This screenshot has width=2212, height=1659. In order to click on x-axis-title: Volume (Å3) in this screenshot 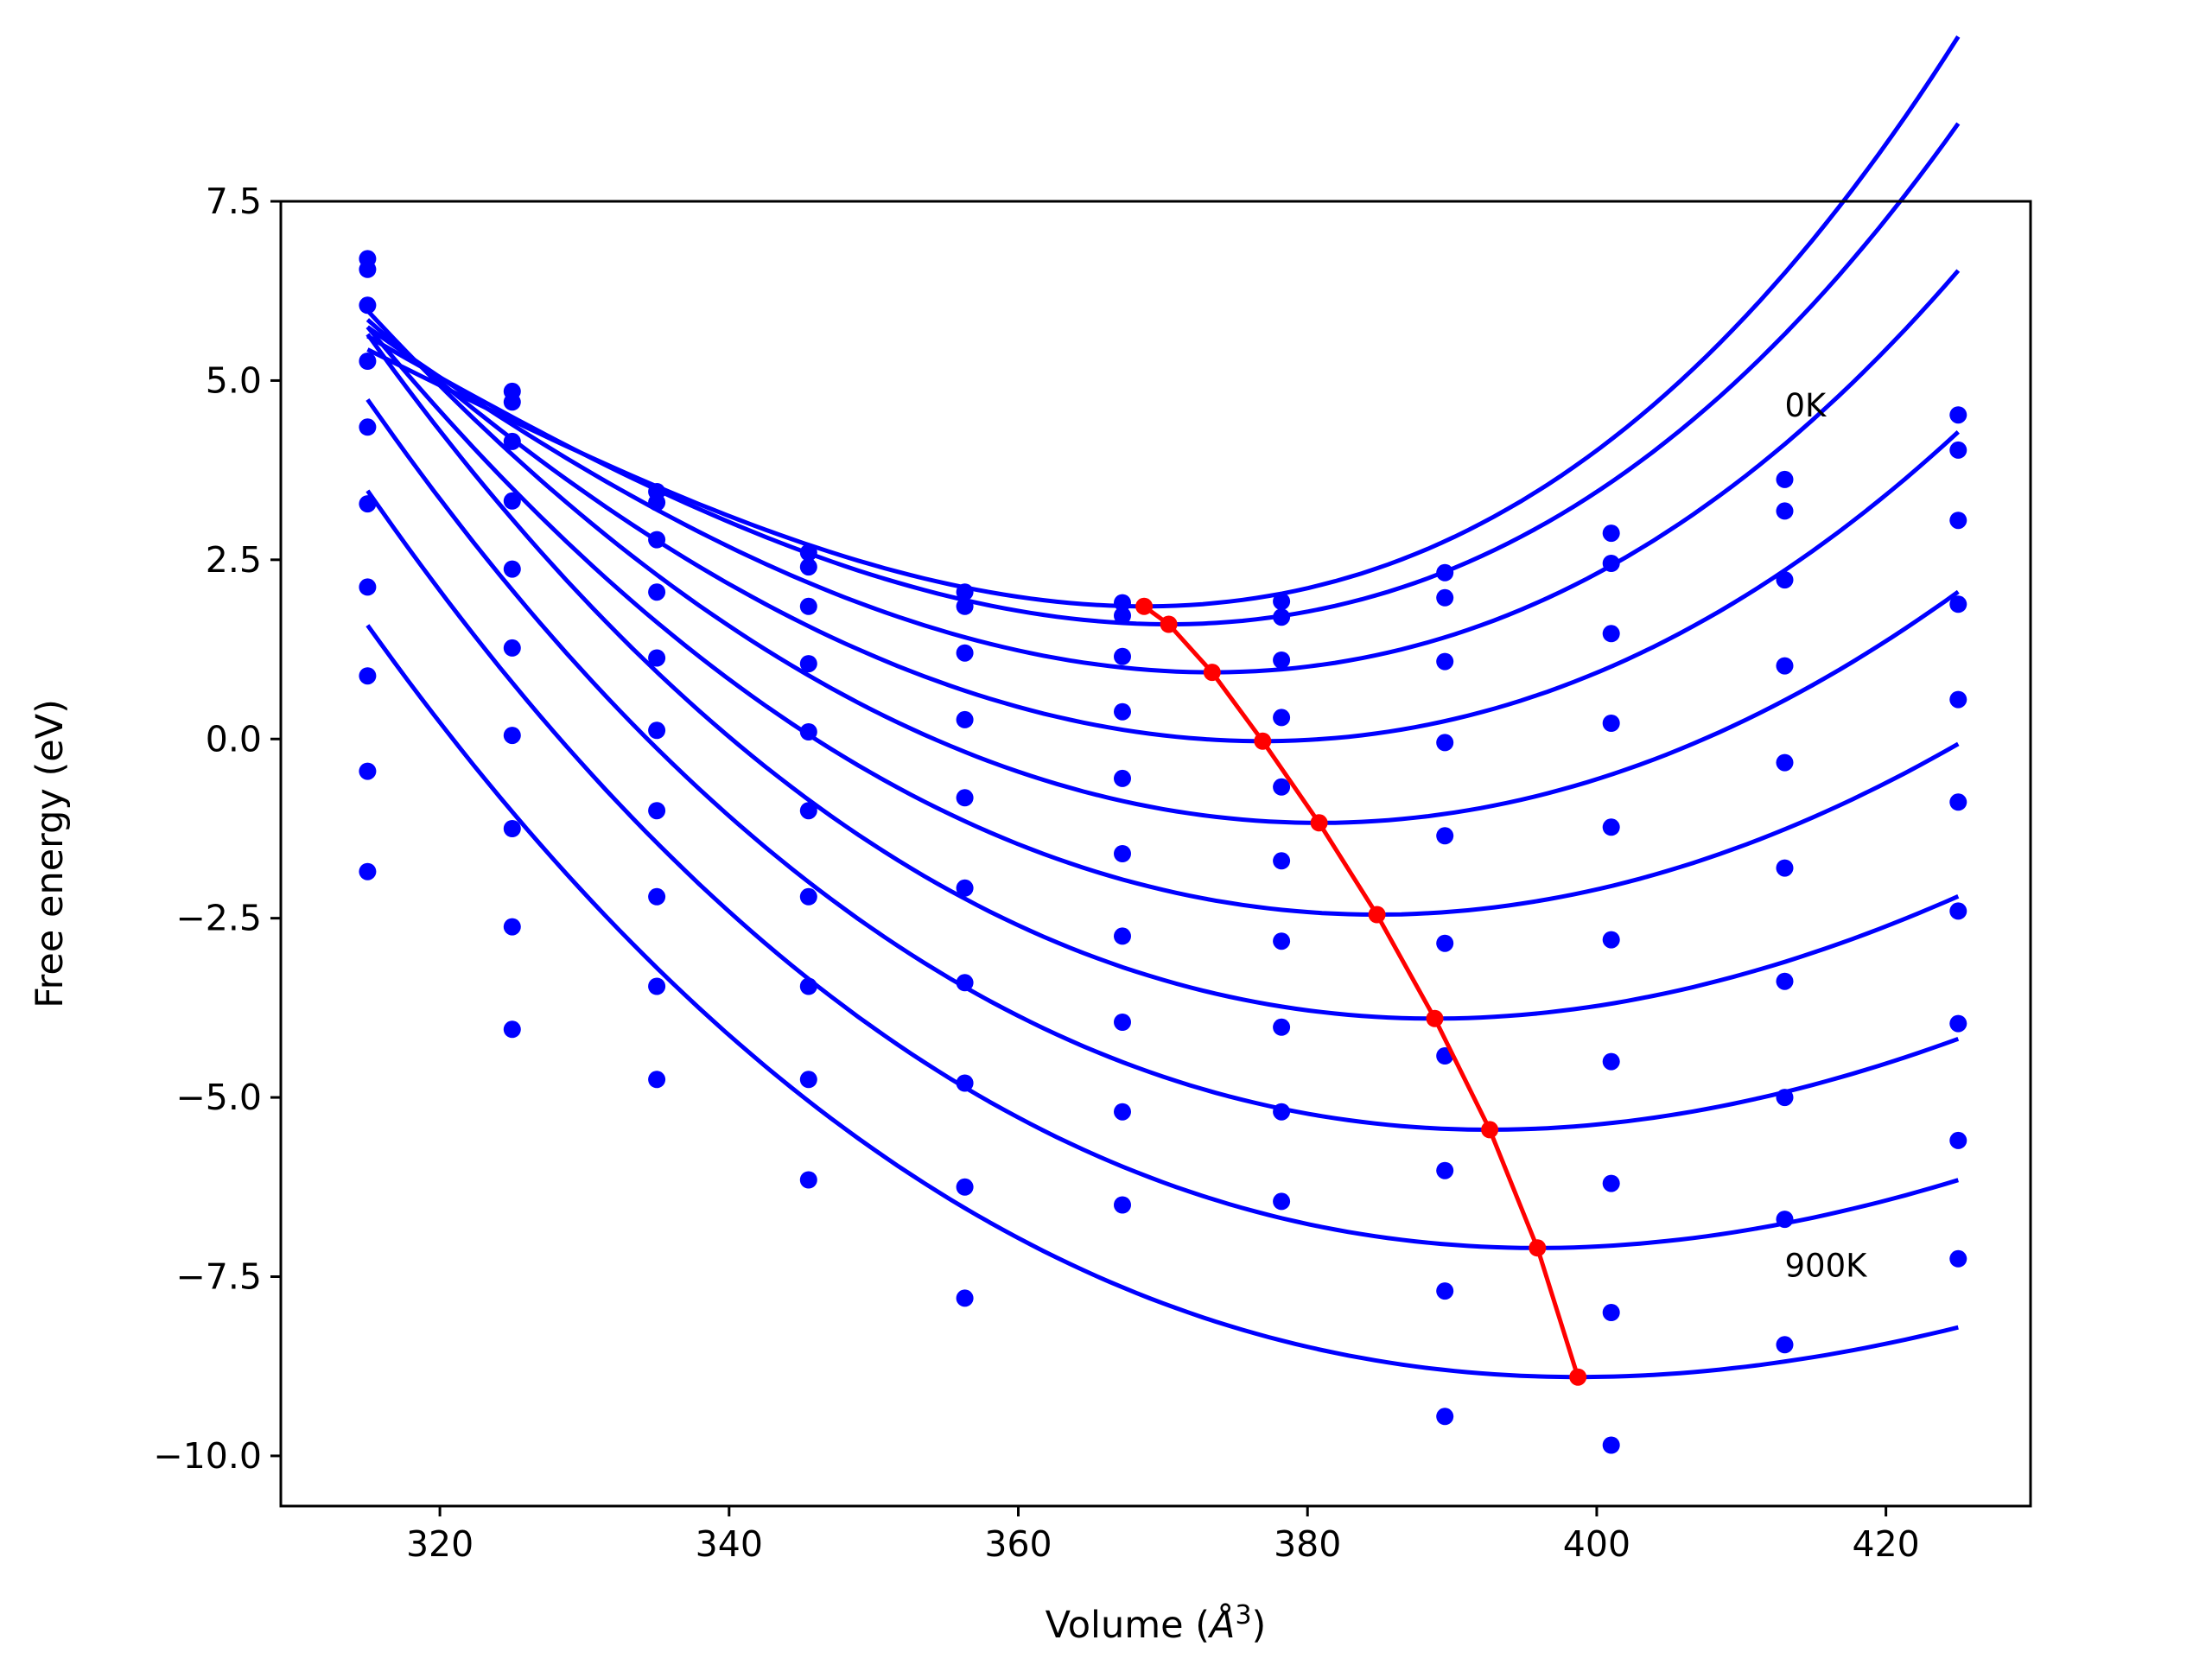, I will do `click(1156, 1623)`.